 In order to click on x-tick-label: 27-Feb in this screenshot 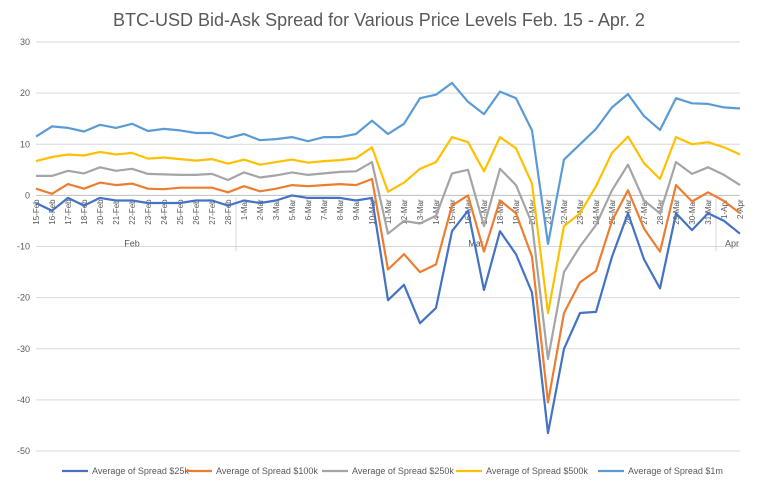, I will do `click(212, 212)`.